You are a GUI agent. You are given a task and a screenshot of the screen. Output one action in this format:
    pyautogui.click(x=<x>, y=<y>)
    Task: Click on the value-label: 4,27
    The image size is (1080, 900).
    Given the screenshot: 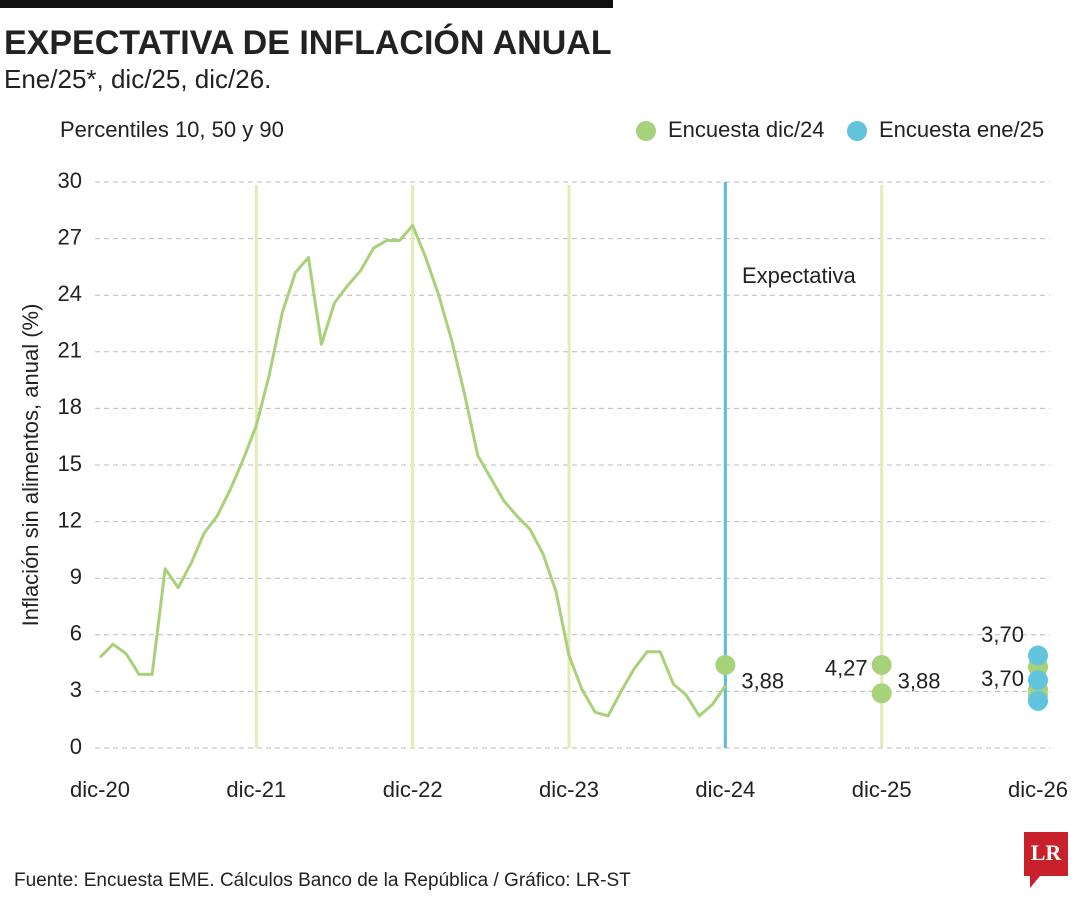 What is the action you would take?
    pyautogui.click(x=846, y=667)
    